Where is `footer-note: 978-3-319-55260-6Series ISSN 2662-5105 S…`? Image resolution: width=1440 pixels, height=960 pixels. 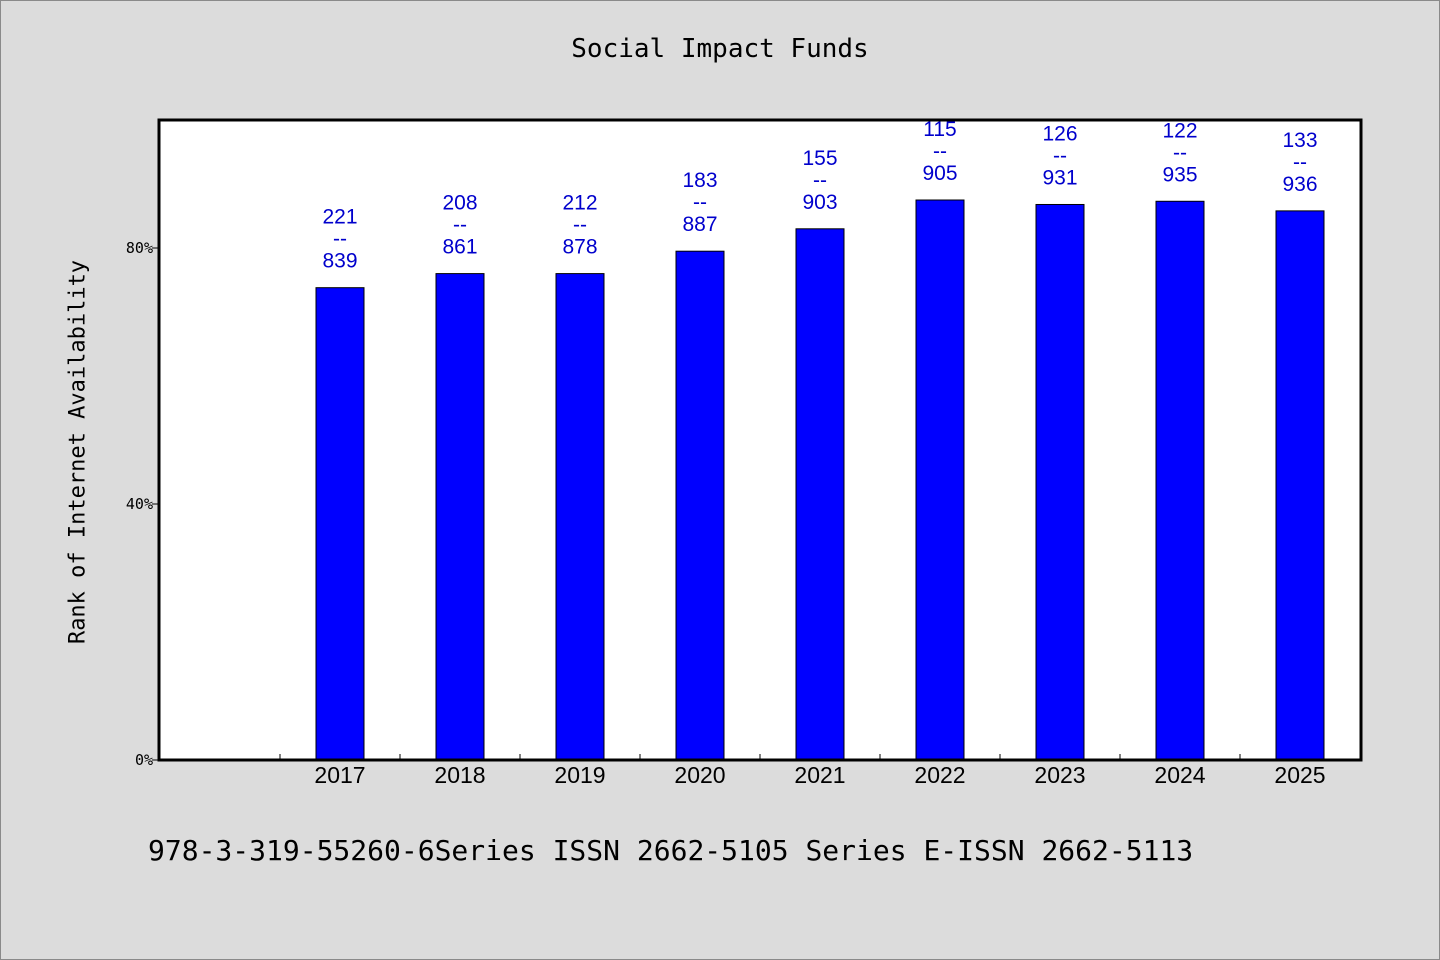 footer-note: 978-3-319-55260-6Series ISSN 2662-5105 S… is located at coordinates (671, 850).